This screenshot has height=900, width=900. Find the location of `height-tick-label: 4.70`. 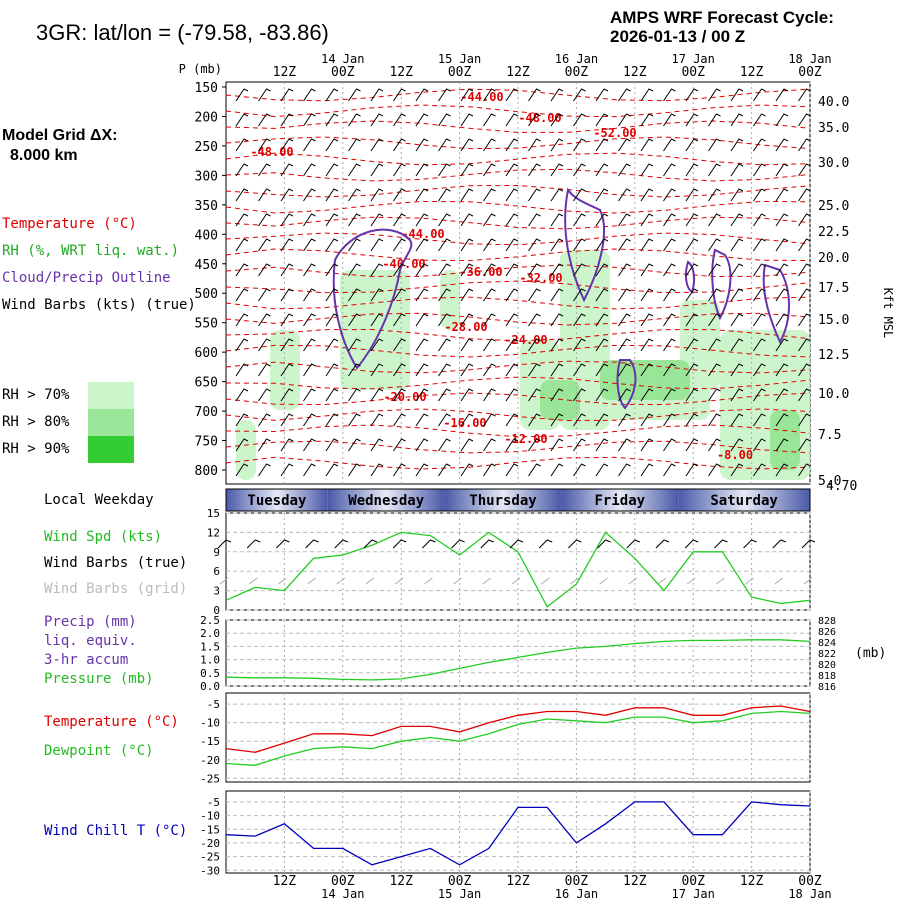

height-tick-label: 4.70 is located at coordinates (841, 486).